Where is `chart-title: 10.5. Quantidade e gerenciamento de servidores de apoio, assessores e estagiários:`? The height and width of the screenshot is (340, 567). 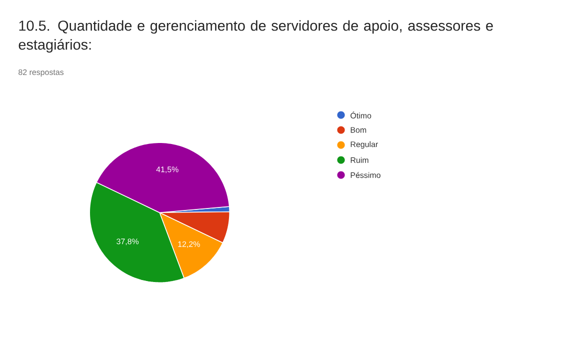
chart-title: 10.5. Quantidade e gerenciamento de servidores de apoio, assessores e estagiários: is located at coordinates (255, 36).